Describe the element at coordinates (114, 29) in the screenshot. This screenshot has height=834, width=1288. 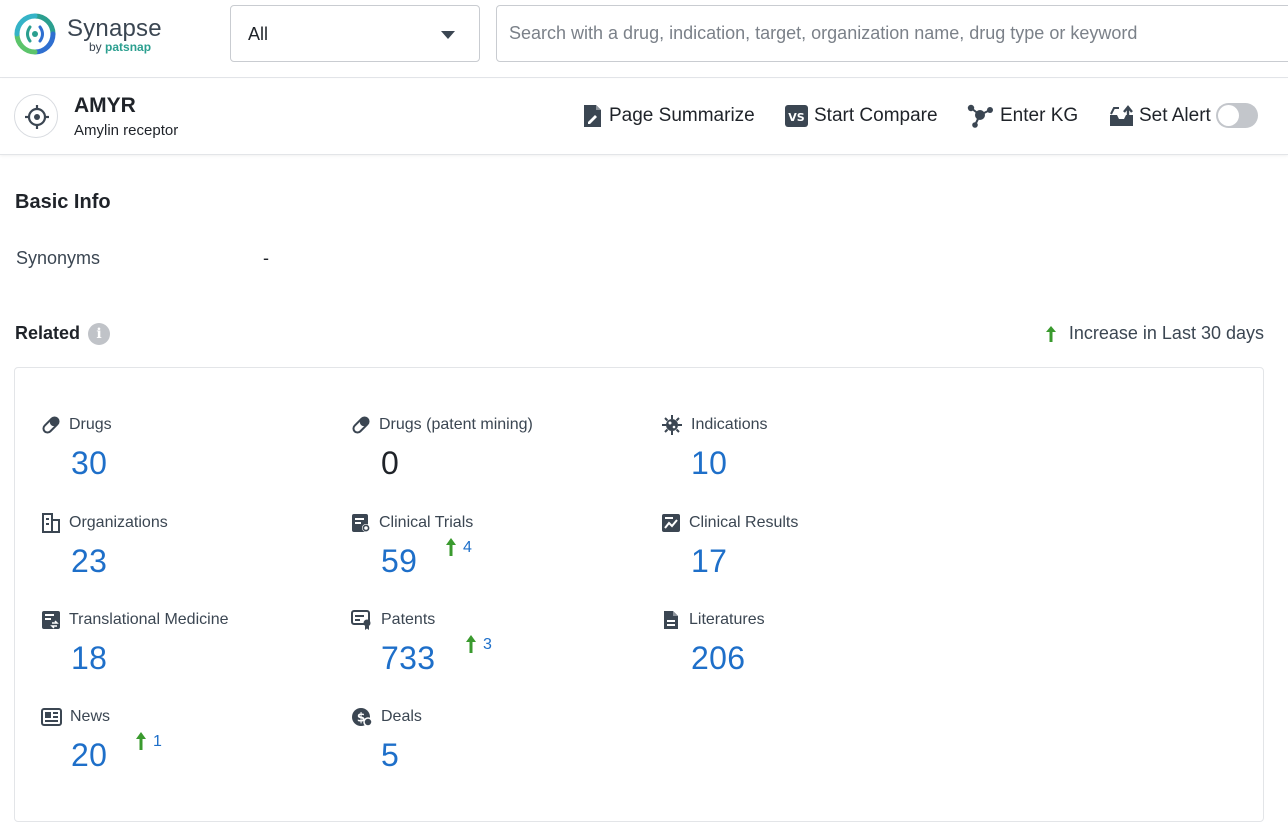
I see `app-name: Synapse` at that location.